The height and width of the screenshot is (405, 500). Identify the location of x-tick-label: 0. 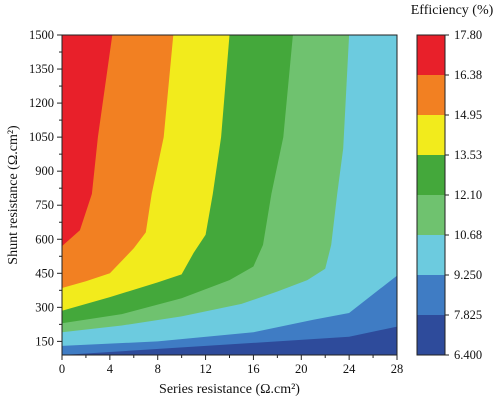
(62, 369).